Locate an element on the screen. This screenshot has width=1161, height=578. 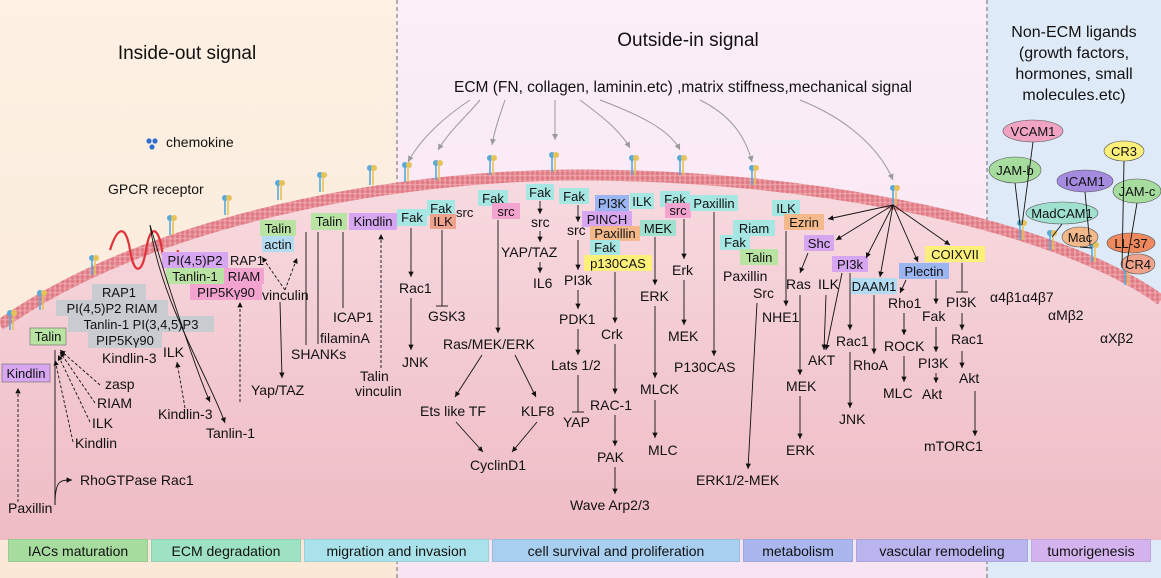
svg-text: Tanlin-1 PI(3,4,5)P3 is located at coordinates (141, 324).